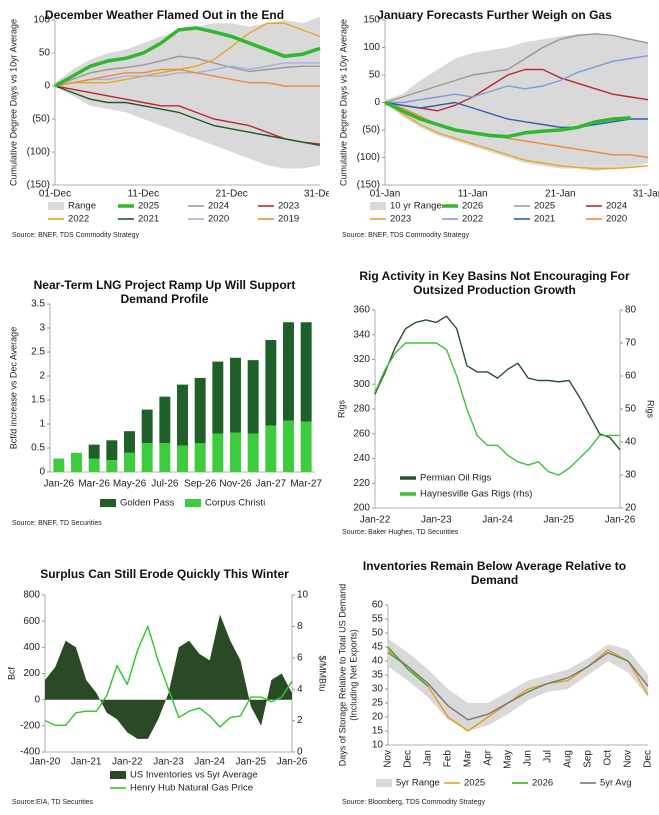  I want to click on x-tick-label: Nov-26, so click(235, 484).